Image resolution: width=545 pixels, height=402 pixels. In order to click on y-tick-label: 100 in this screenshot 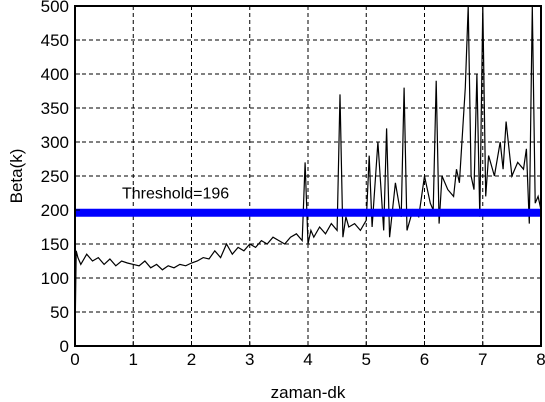, I will do `click(55, 278)`.